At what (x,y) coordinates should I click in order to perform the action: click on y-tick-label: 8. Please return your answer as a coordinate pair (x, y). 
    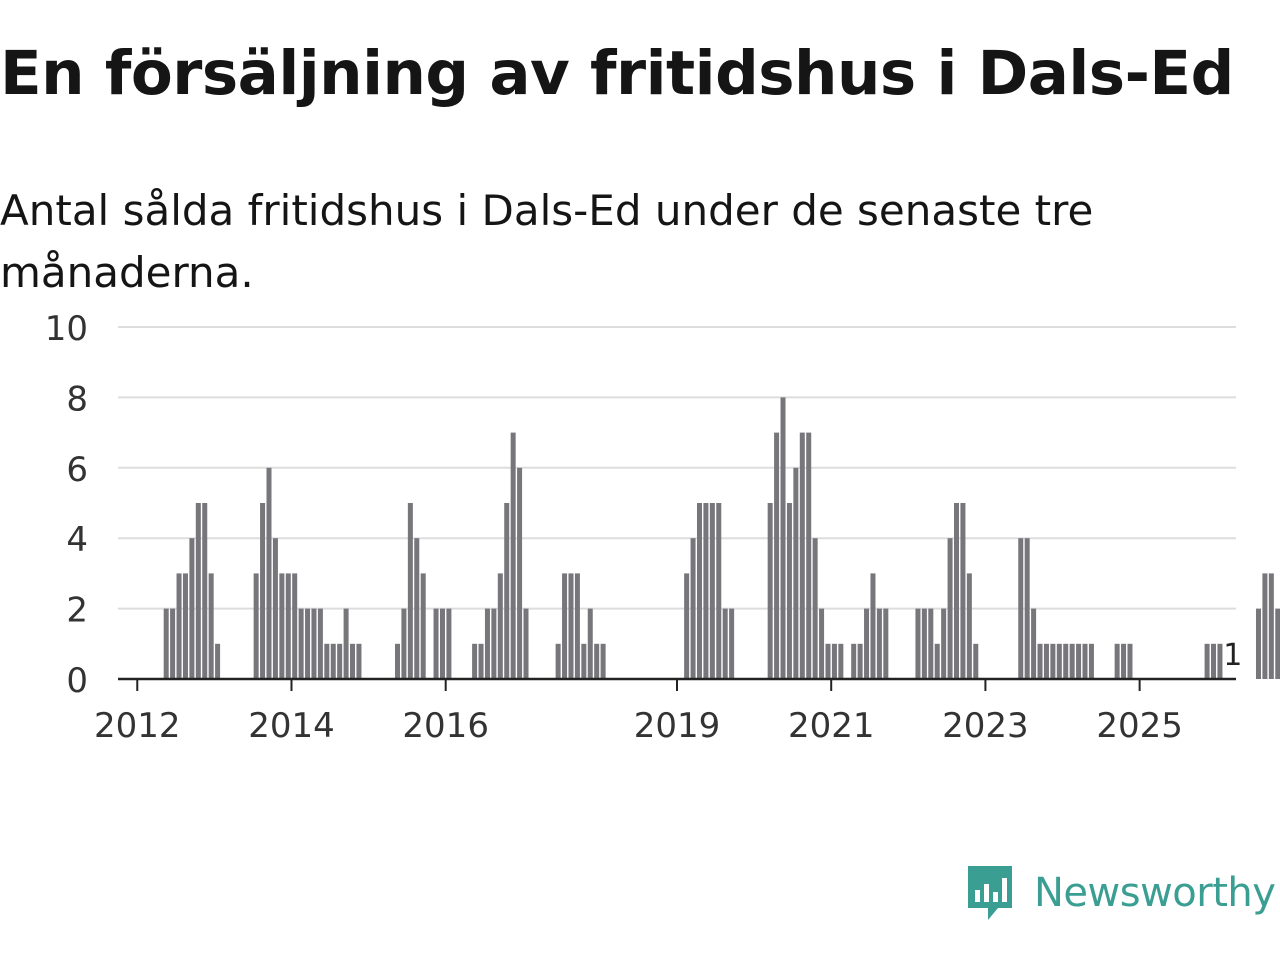
    Looking at the image, I should click on (77, 399).